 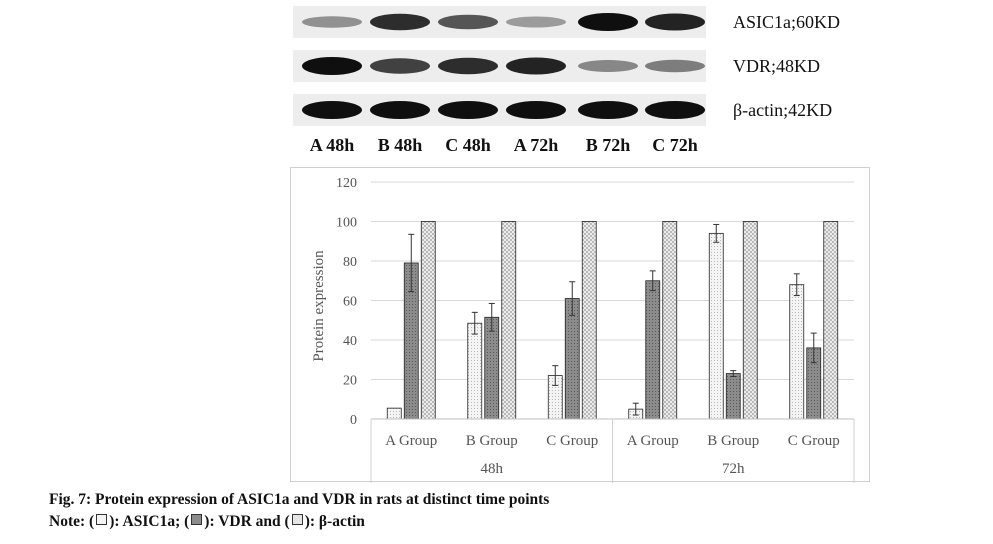 I want to click on blot-lane-label: A 48h, so click(x=332, y=145).